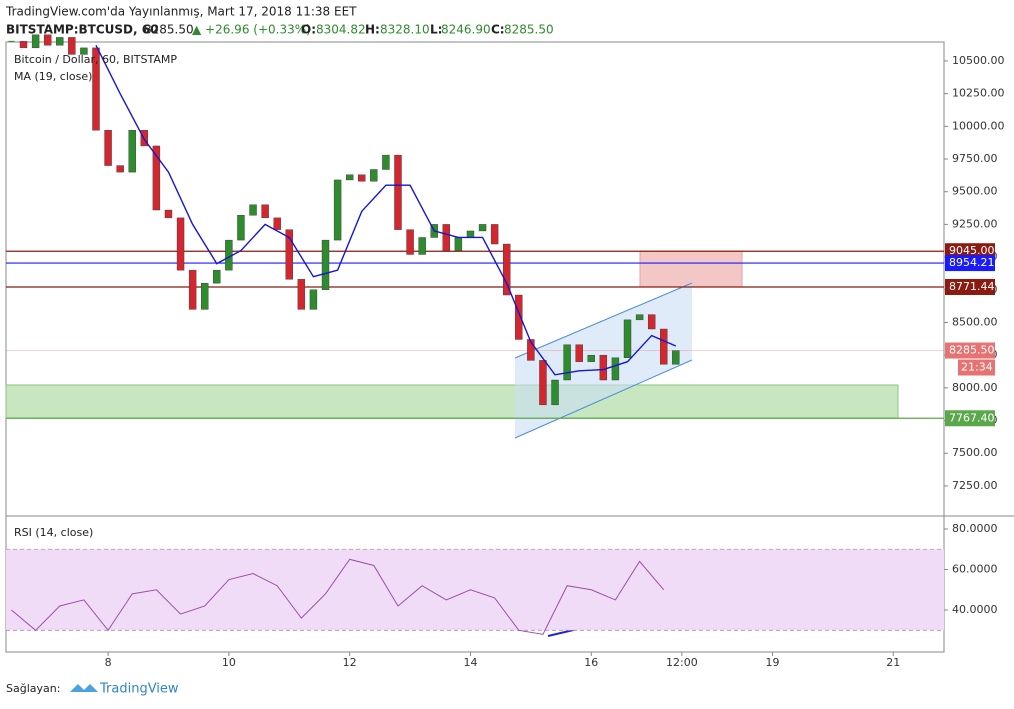  Describe the element at coordinates (978, 93) in the screenshot. I see `y-tick-label: 10250.00` at that location.